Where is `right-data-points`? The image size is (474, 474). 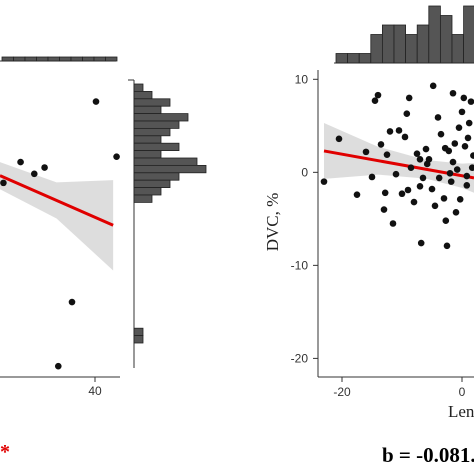 right-data-points is located at coordinates (397, 166).